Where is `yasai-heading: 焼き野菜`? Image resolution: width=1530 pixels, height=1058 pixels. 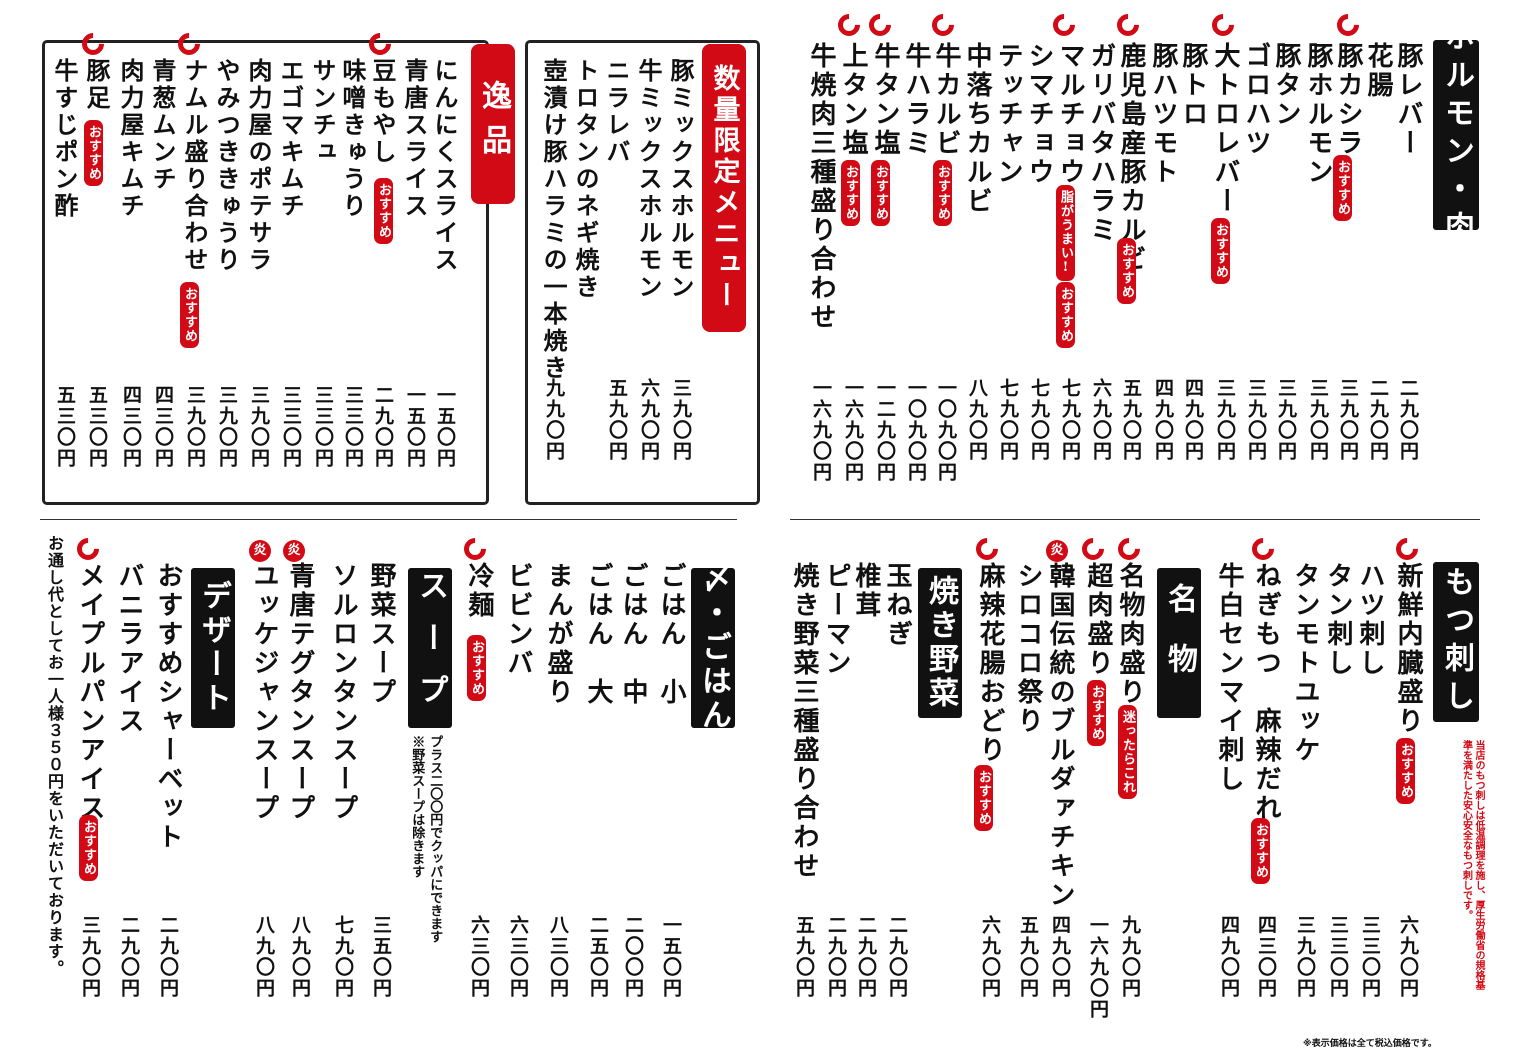
yasai-heading: 焼き野菜 is located at coordinates (940, 643).